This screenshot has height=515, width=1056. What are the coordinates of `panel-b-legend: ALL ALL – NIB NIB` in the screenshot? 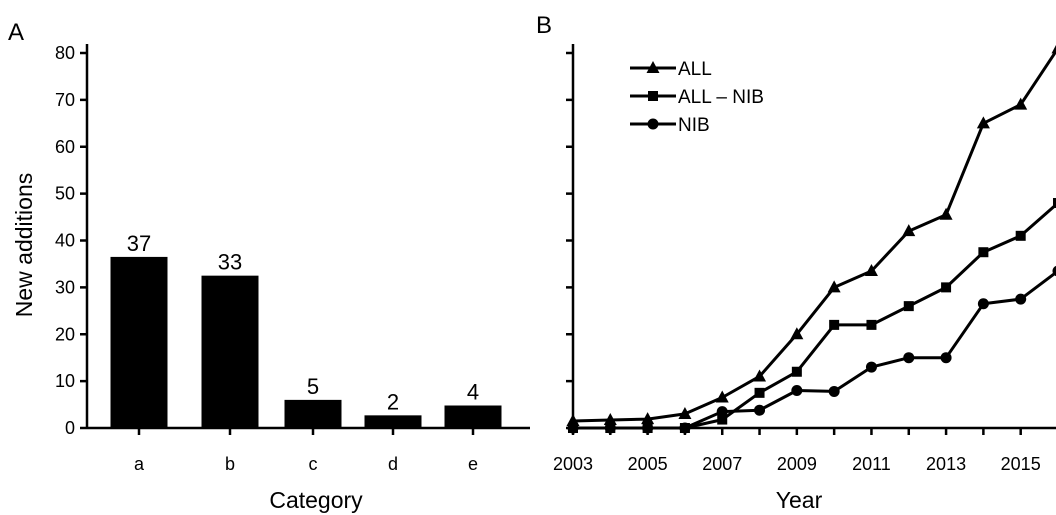 It's located at (697, 97).